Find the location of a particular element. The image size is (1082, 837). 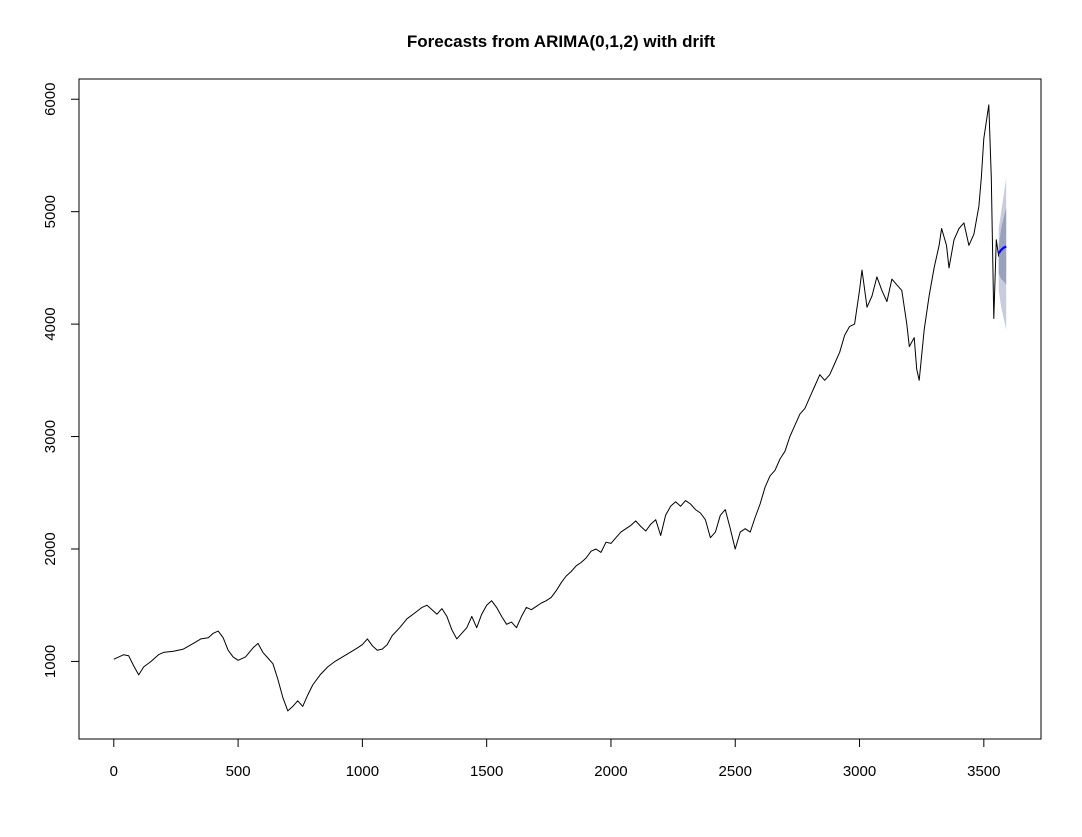

y-tick-label: 4000 is located at coordinates (50, 323).